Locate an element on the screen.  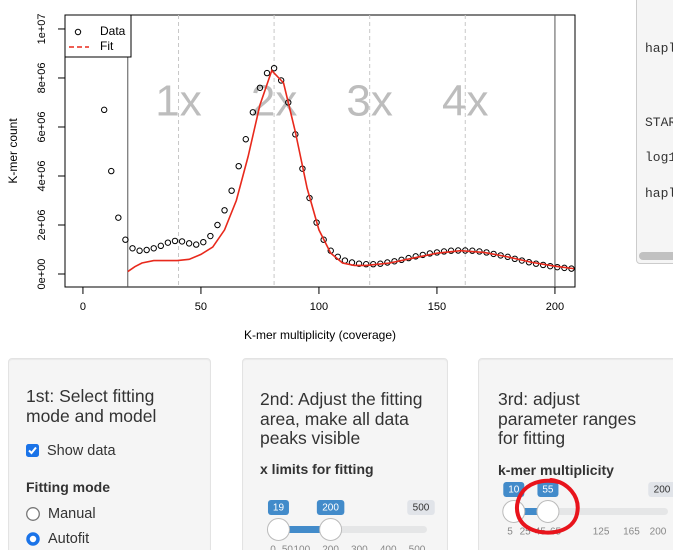
legend-label: Fit is located at coordinates (107, 46).